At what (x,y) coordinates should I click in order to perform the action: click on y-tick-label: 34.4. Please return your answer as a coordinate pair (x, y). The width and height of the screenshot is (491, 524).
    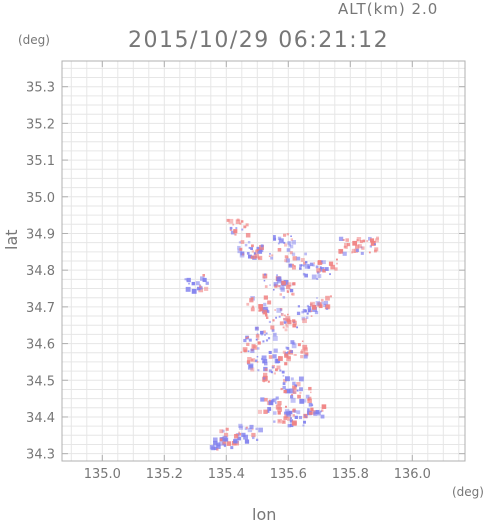
    Looking at the image, I should click on (40, 418).